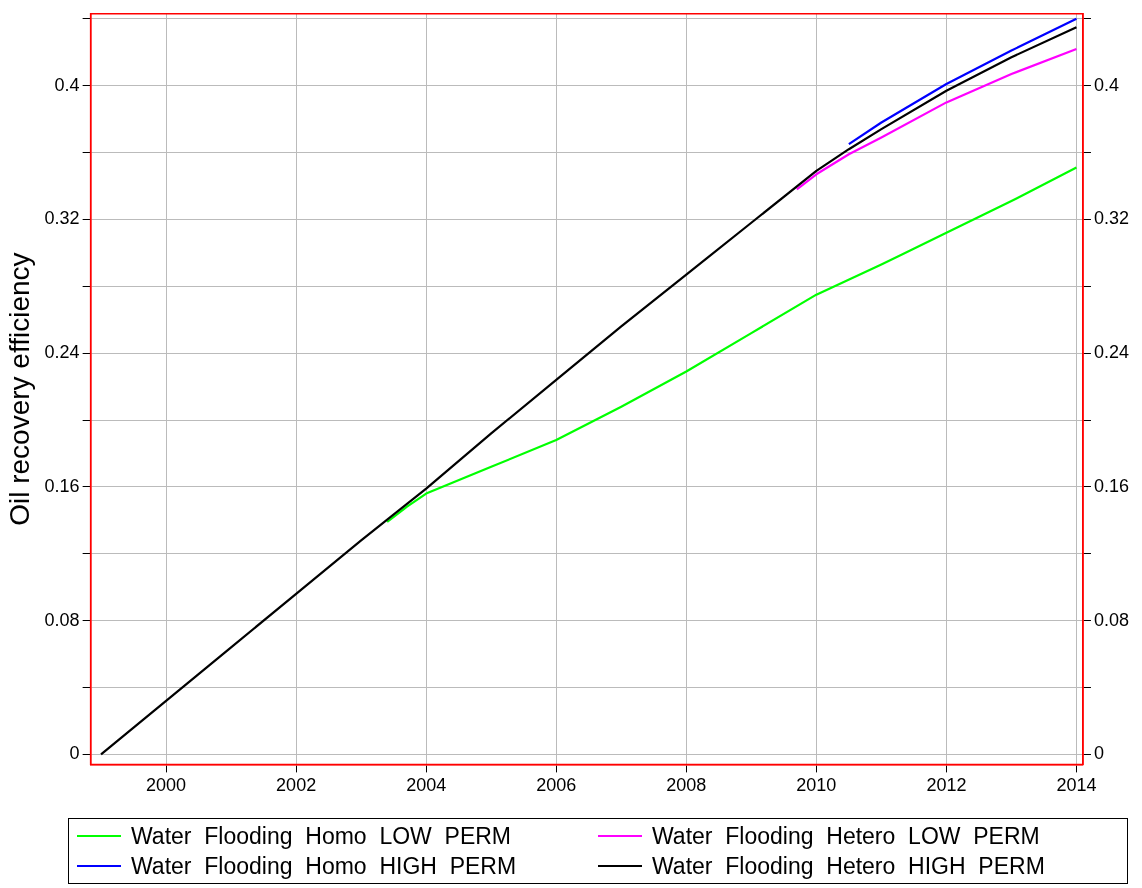 The image size is (1142, 888). Describe the element at coordinates (1111, 619) in the screenshot. I see `y2-tick-label: 0.08` at that location.